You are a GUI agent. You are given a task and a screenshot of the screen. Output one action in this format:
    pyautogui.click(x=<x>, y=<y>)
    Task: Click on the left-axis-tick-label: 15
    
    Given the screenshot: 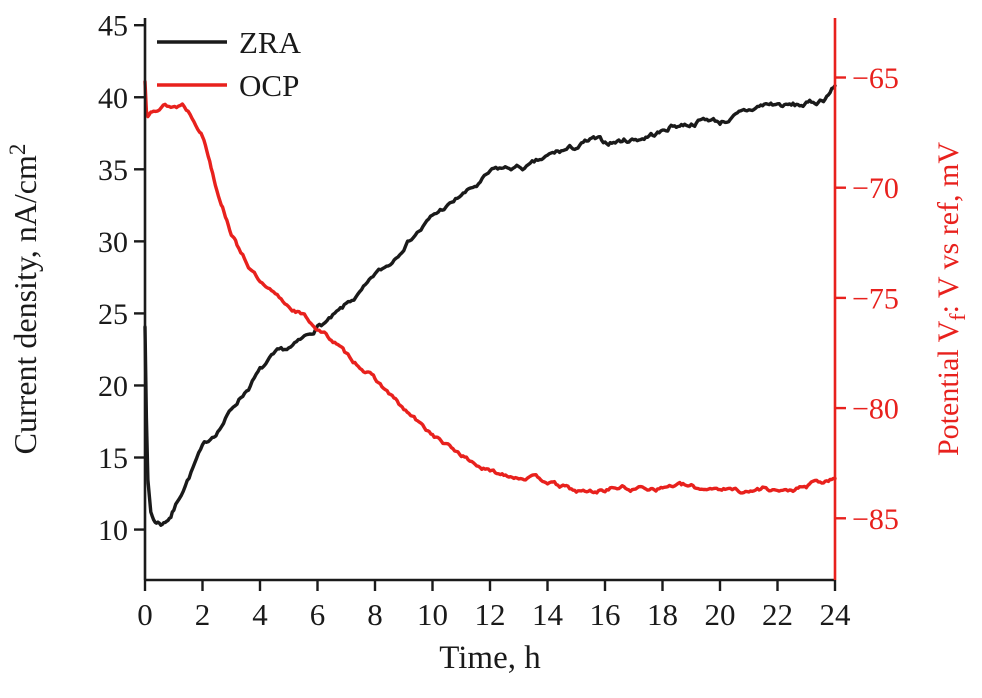 What is the action you would take?
    pyautogui.click(x=113, y=458)
    